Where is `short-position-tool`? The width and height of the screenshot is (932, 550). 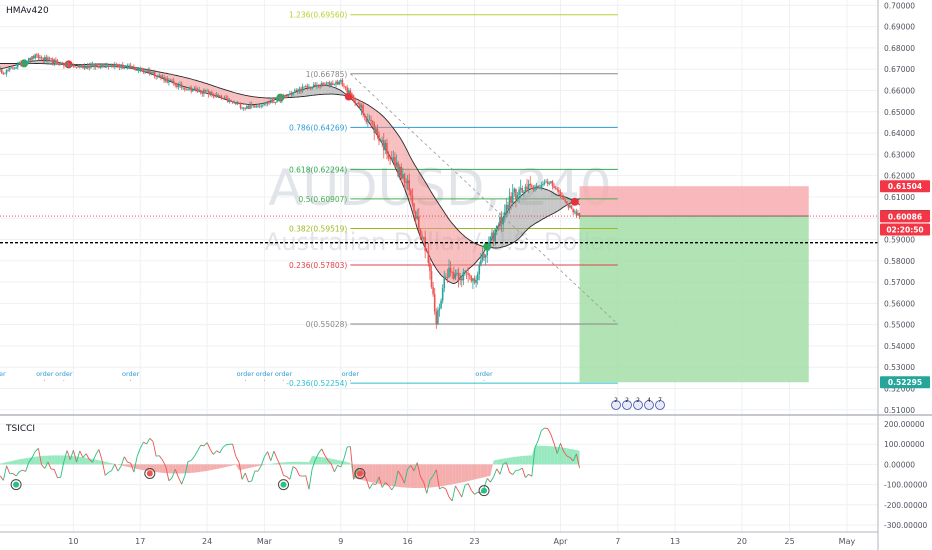 short-position-tool is located at coordinates (694, 284).